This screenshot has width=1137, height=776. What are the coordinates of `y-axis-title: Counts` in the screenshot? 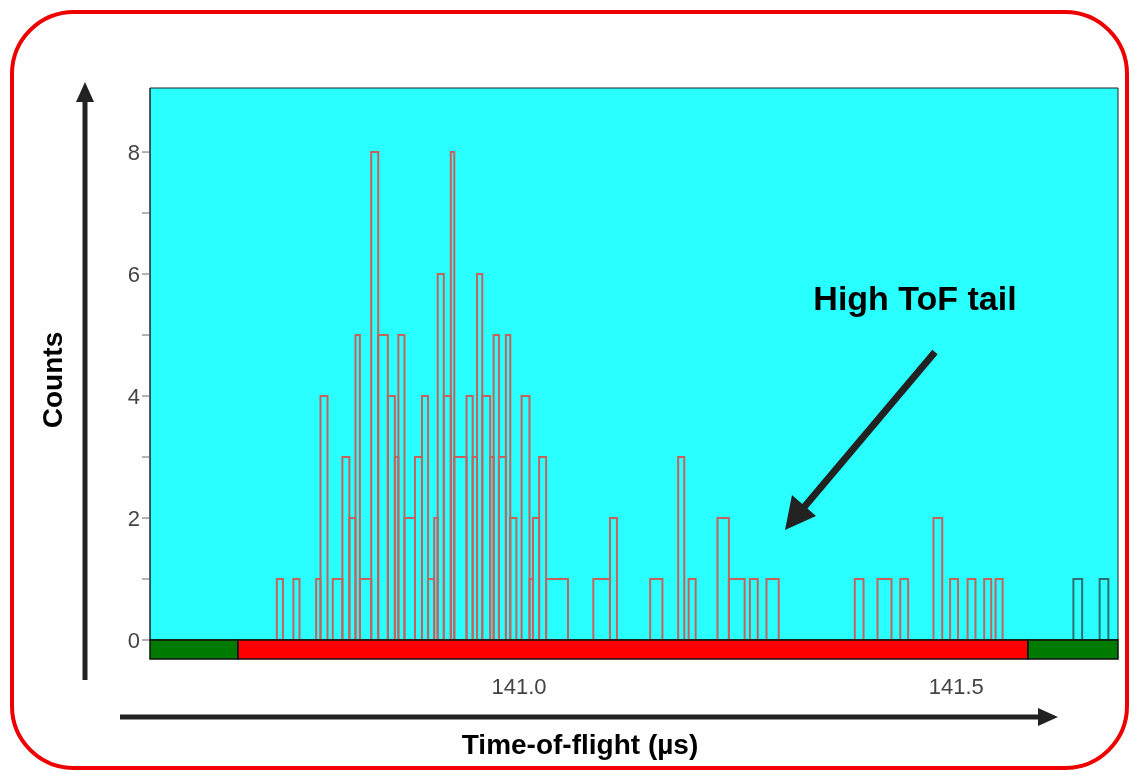 It's located at (52, 380).